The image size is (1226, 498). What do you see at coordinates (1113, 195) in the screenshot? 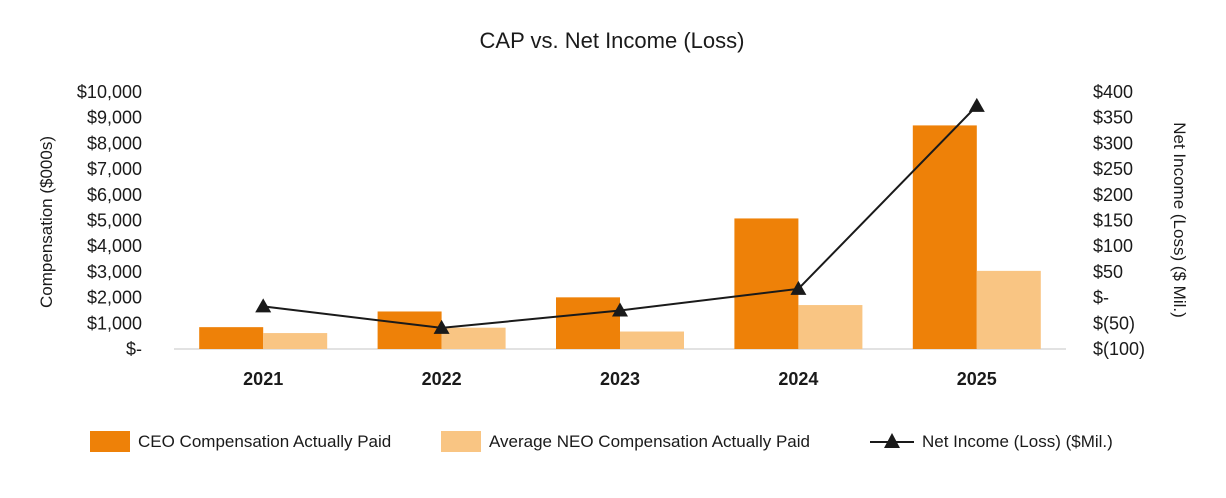
I see `y2-tick-label: $200` at bounding box center [1113, 195].